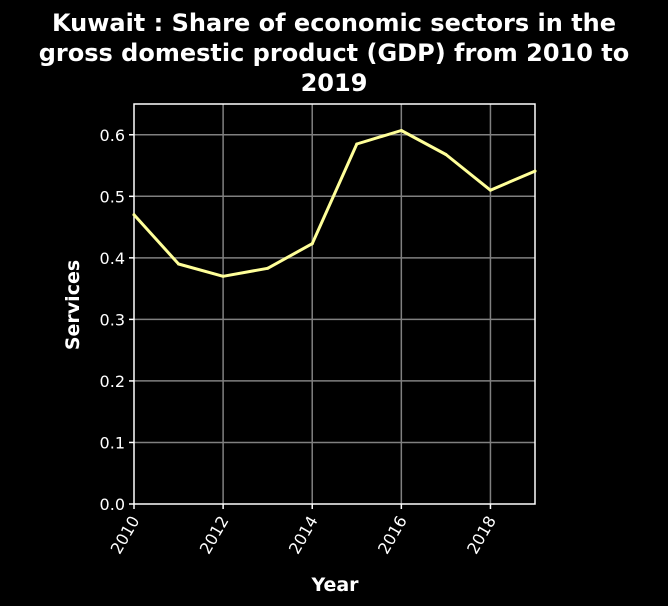 The width and height of the screenshot is (668, 606). Describe the element at coordinates (112, 319) in the screenshot. I see `y-tick-label: 0.3` at that location.